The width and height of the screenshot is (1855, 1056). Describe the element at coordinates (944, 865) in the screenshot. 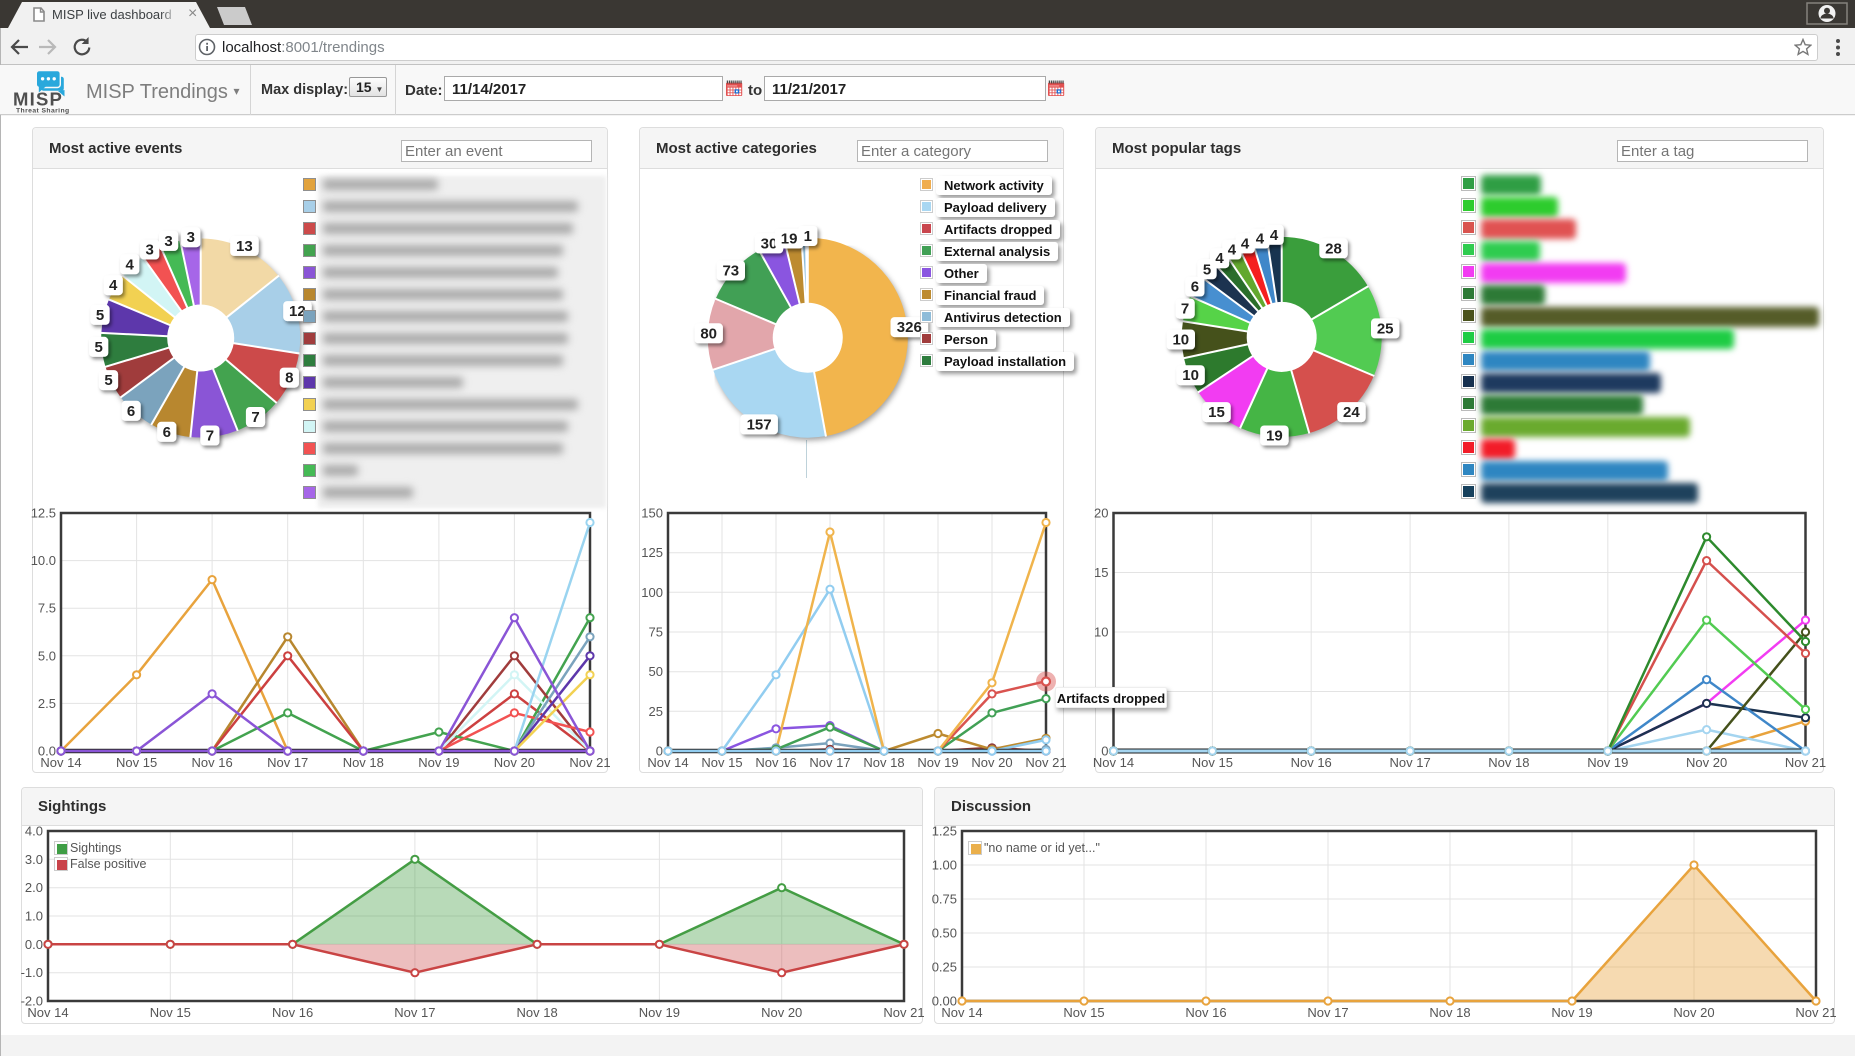

I see `svg-text: 1.00` at that location.